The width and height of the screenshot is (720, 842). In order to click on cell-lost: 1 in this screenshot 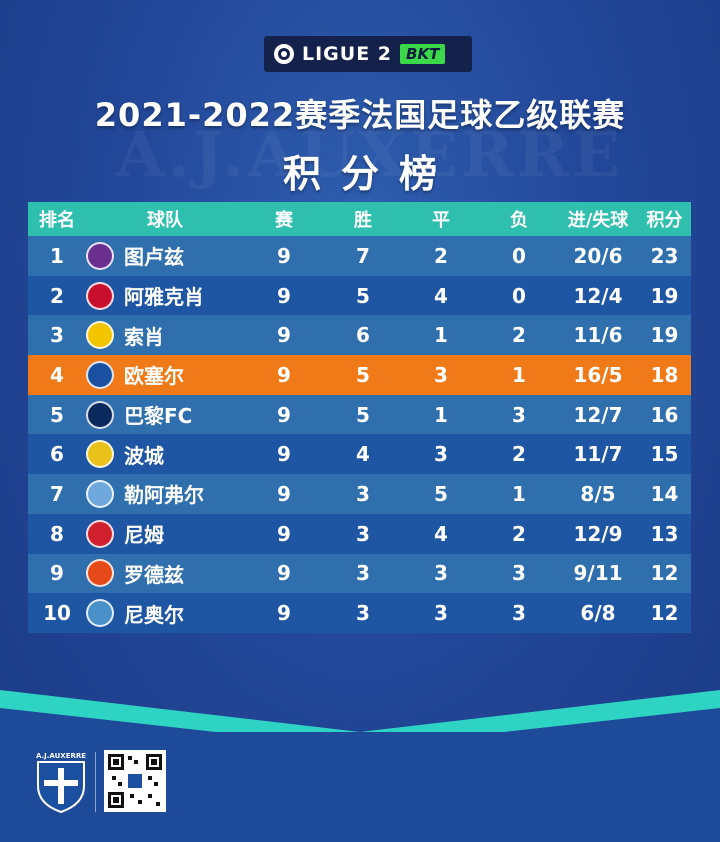, I will do `click(519, 374)`.